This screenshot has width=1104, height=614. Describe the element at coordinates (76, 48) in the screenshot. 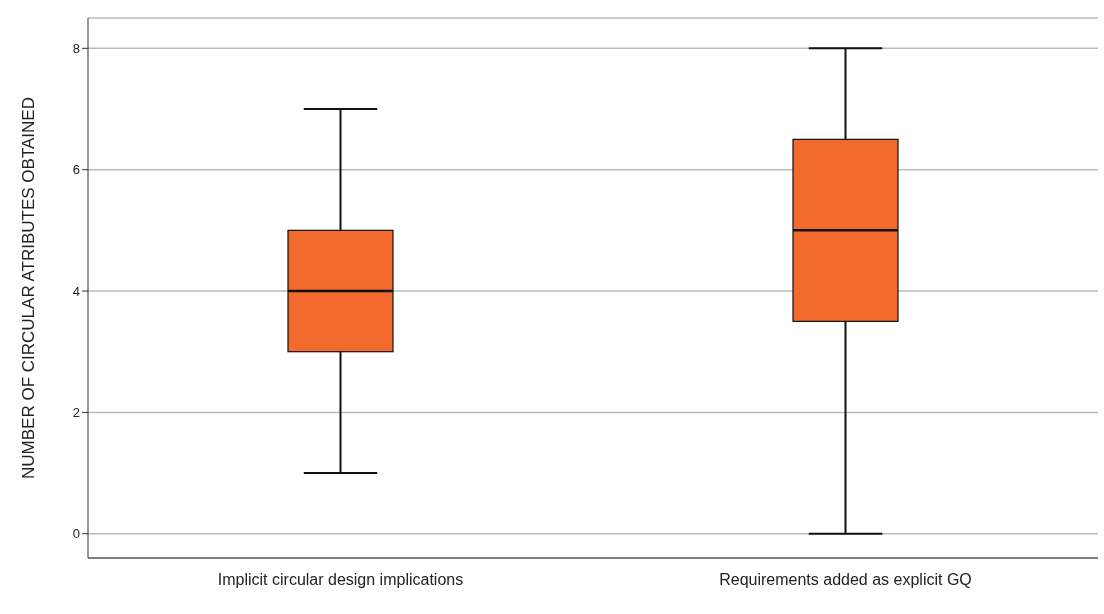

I see `y-tick-label: 8` at that location.